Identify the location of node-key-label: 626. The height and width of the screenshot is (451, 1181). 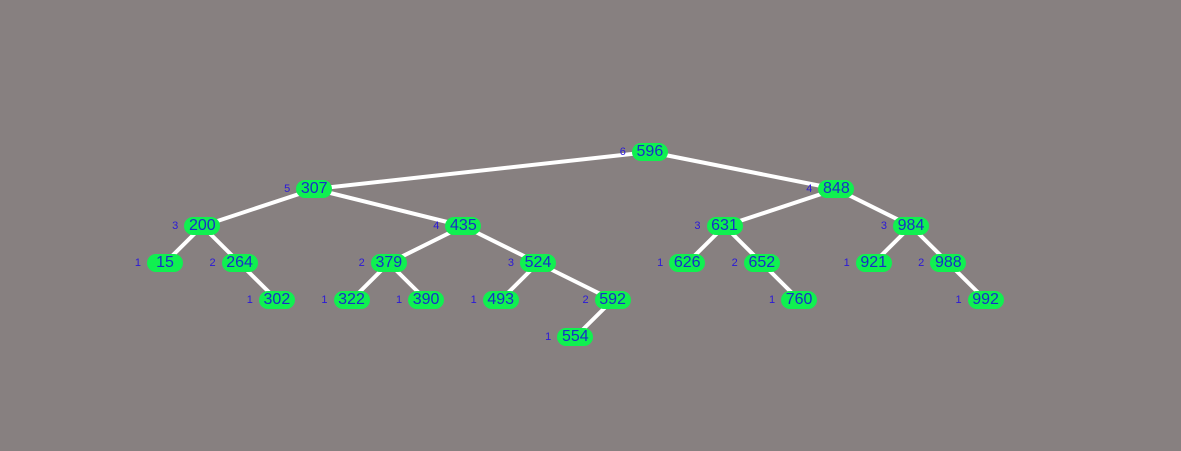
(687, 262).